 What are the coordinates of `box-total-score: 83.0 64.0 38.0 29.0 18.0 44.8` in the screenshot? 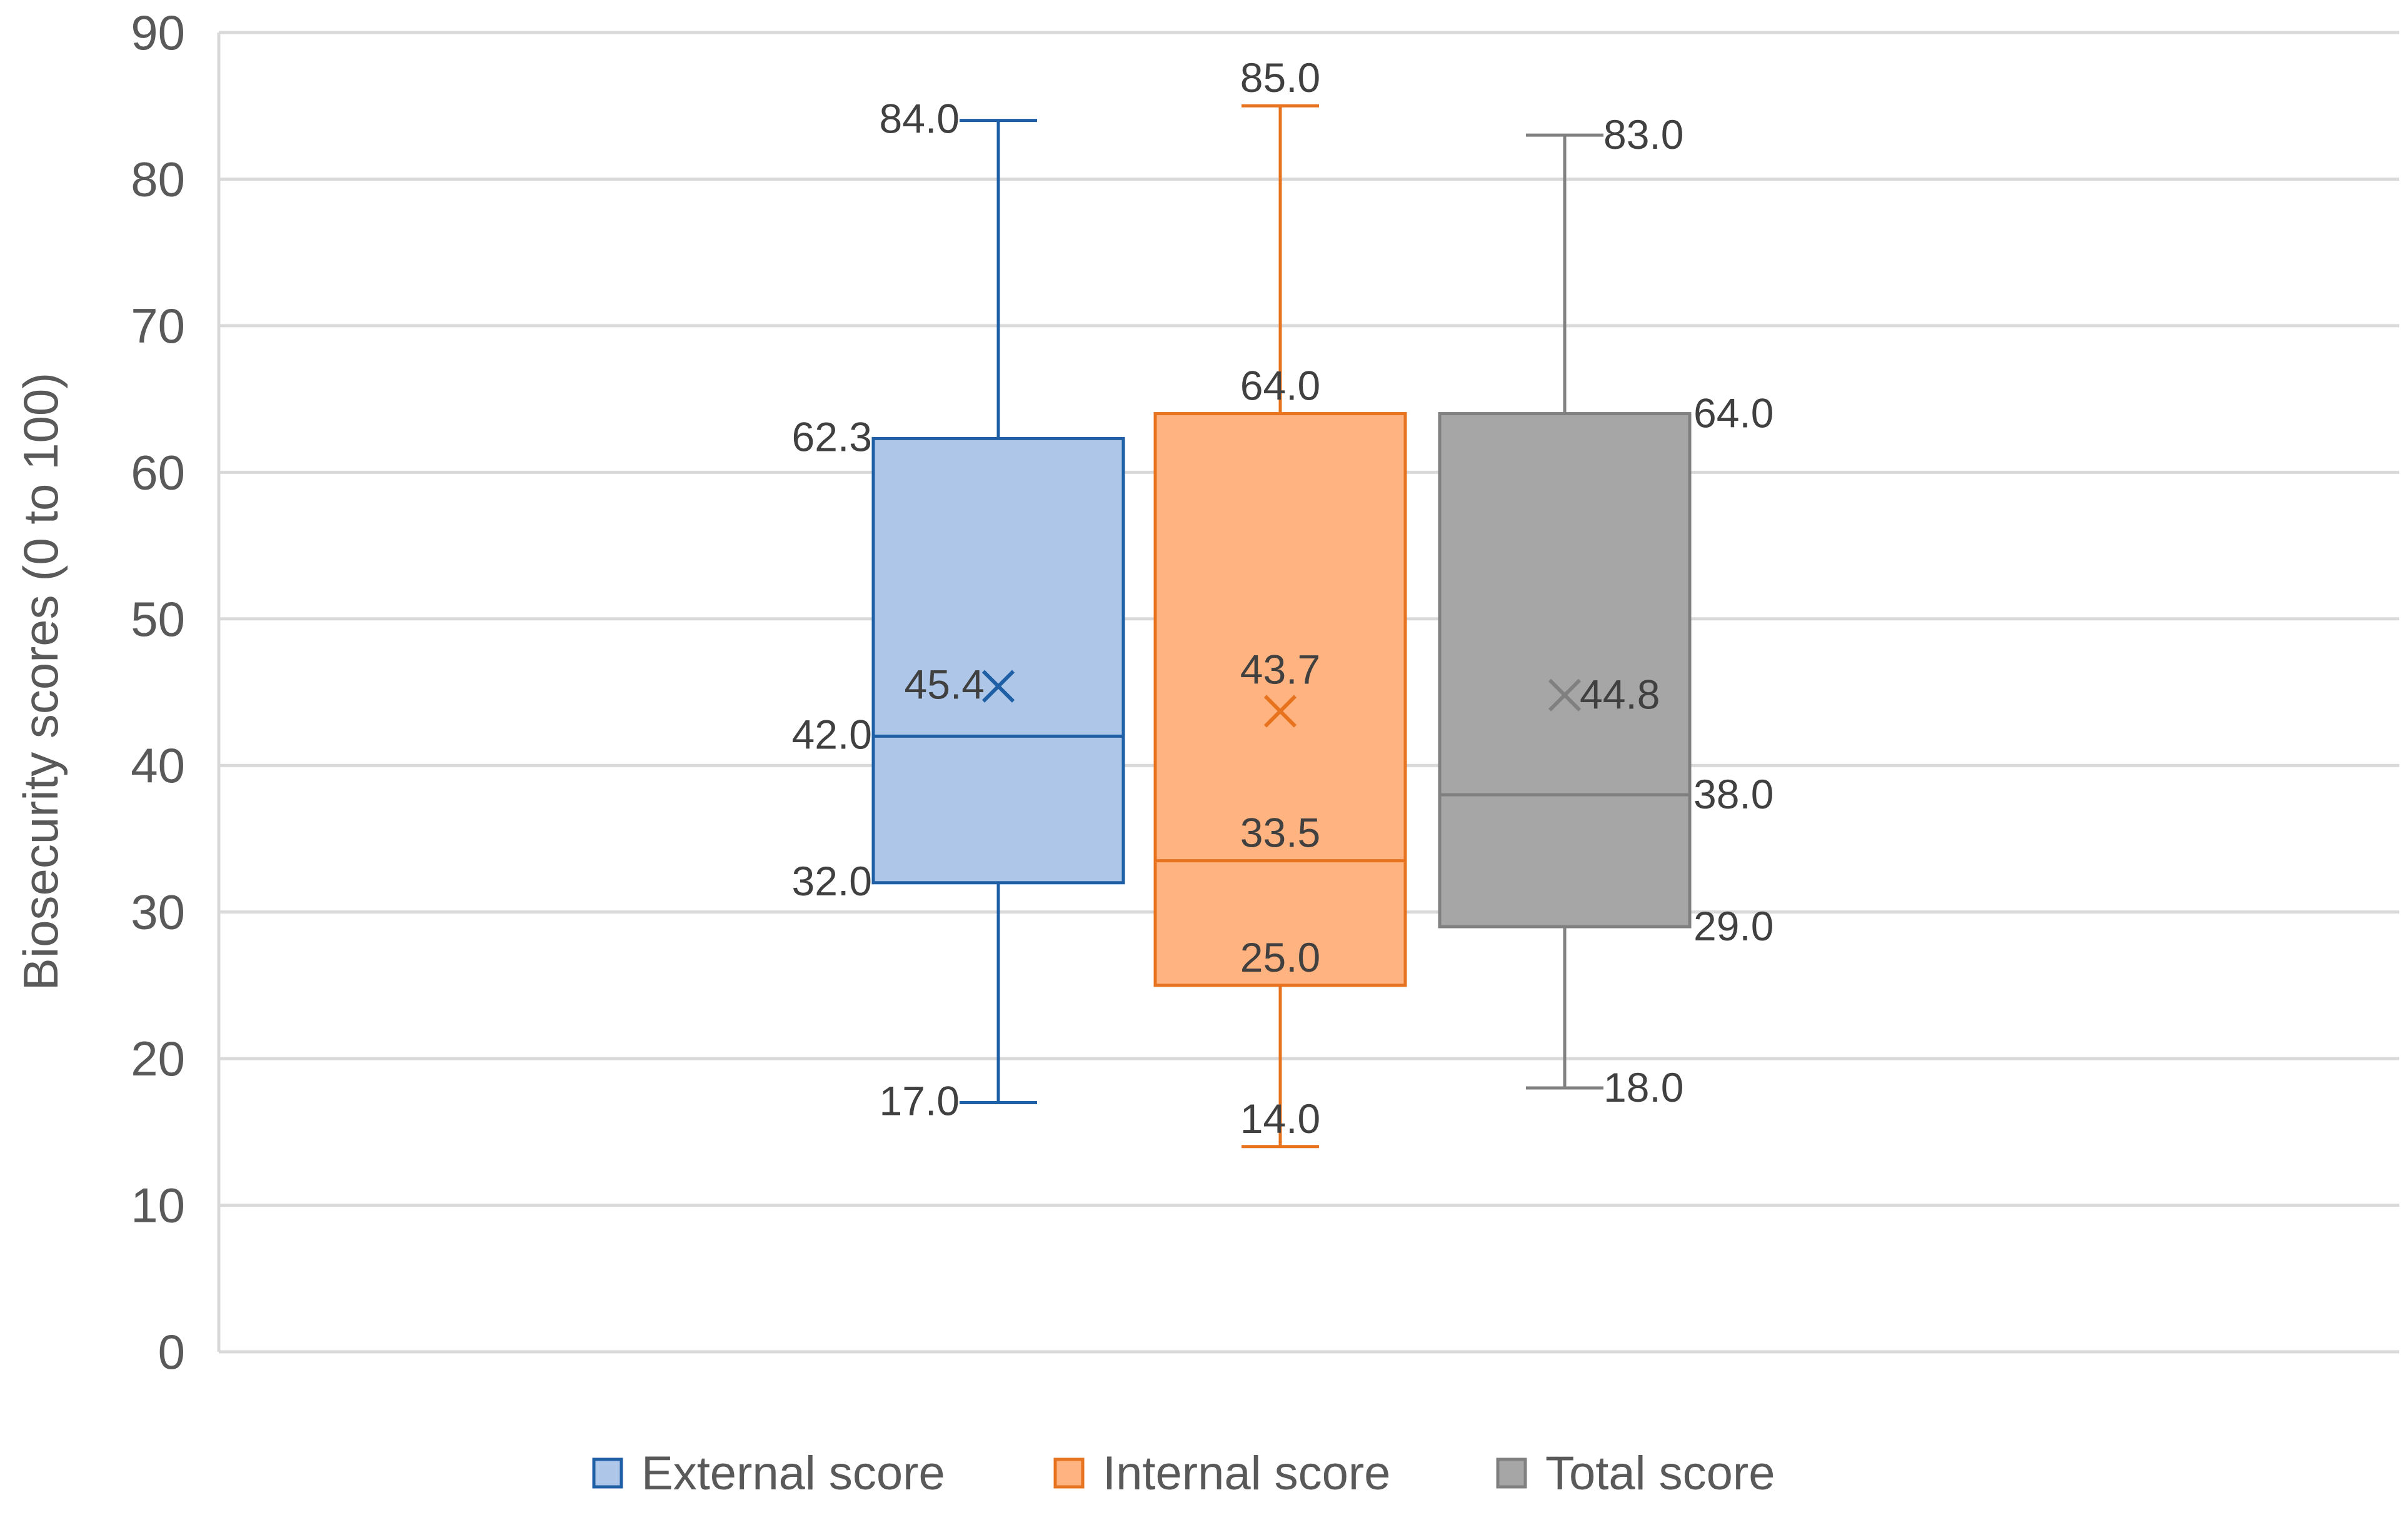 It's located at (1605, 610).